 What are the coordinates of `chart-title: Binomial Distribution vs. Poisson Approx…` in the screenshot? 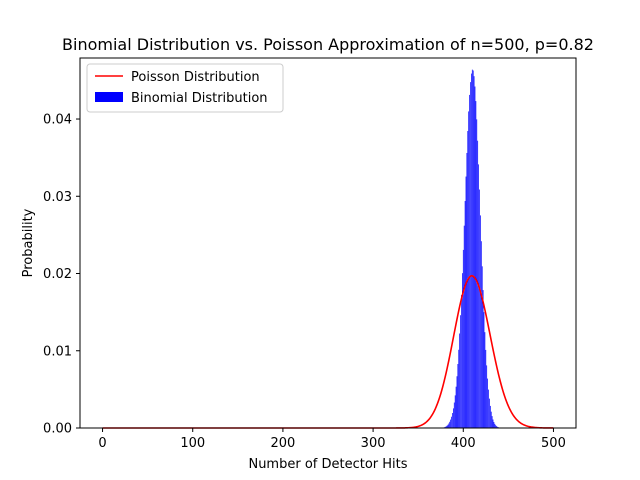 It's located at (328, 44).